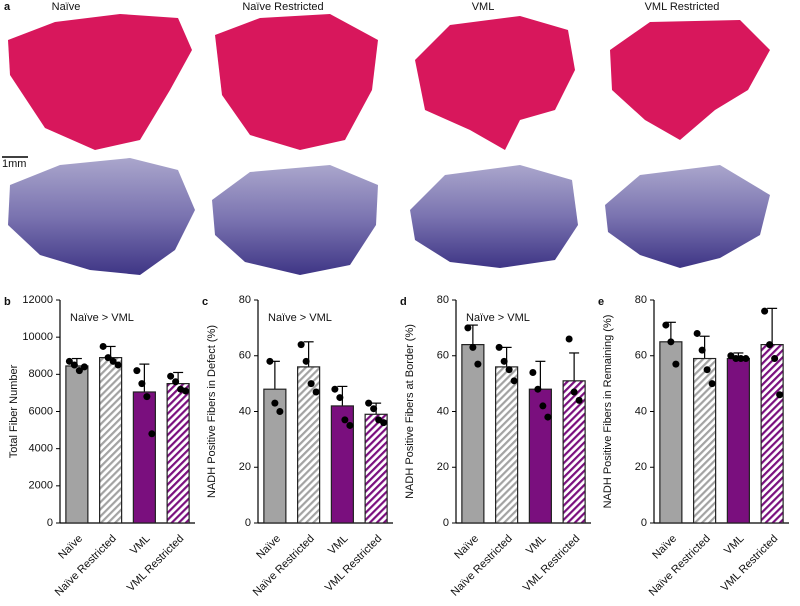 The height and width of the screenshot is (606, 800). Describe the element at coordinates (7, 7) in the screenshot. I see `panel-label: a` at that location.